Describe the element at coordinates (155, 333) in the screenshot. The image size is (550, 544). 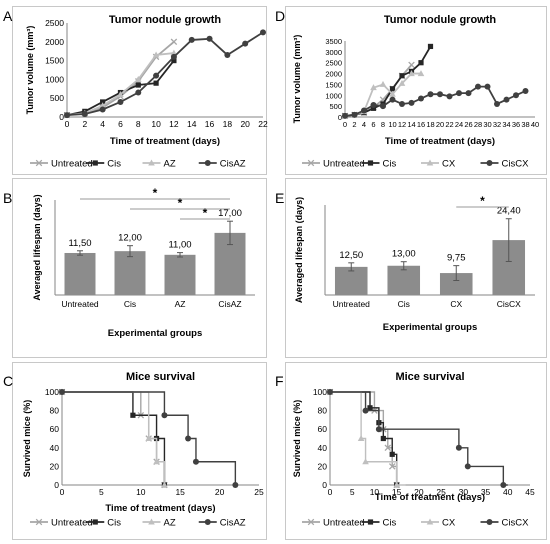
I see `b-x-axis-label: Experimental groups` at that location.